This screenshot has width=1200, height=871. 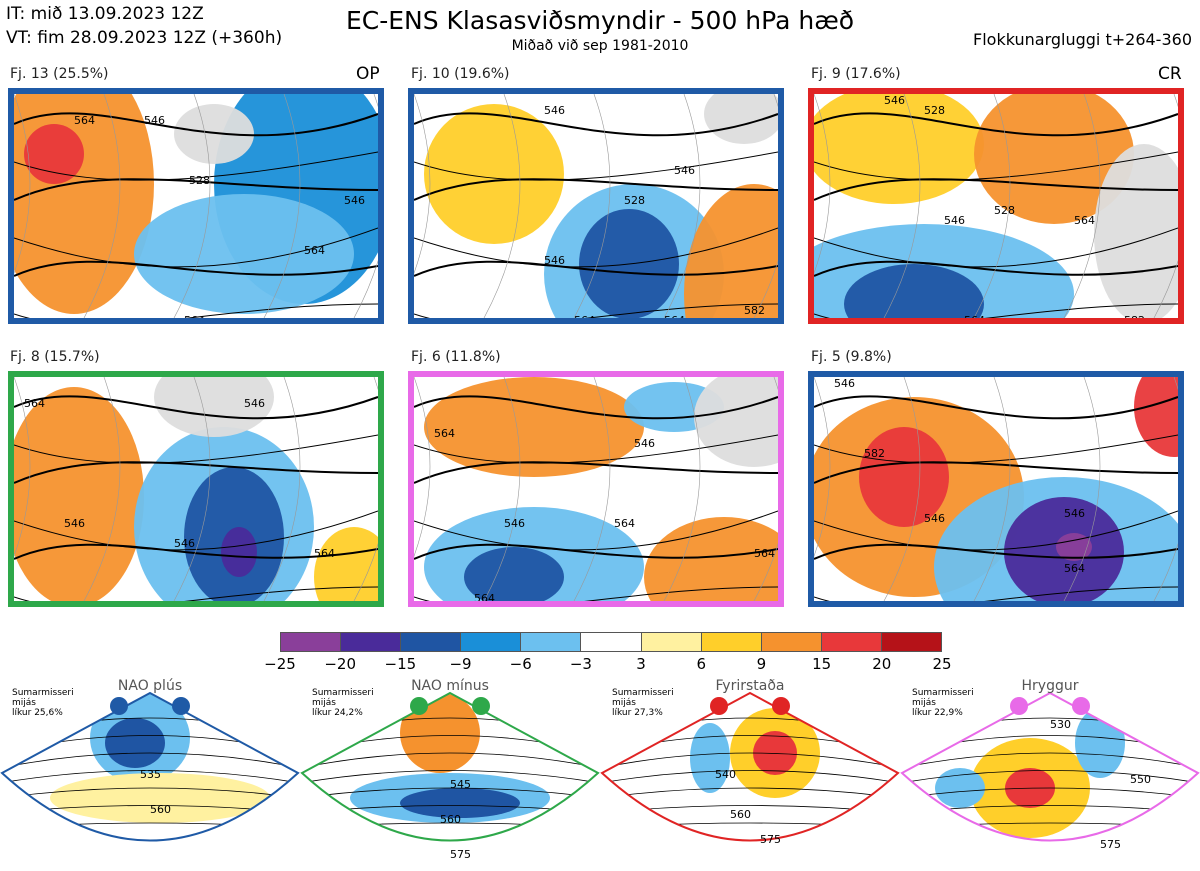 I want to click on cluster-map-10: 546 528 546 546 564 564 582, so click(x=596, y=206).